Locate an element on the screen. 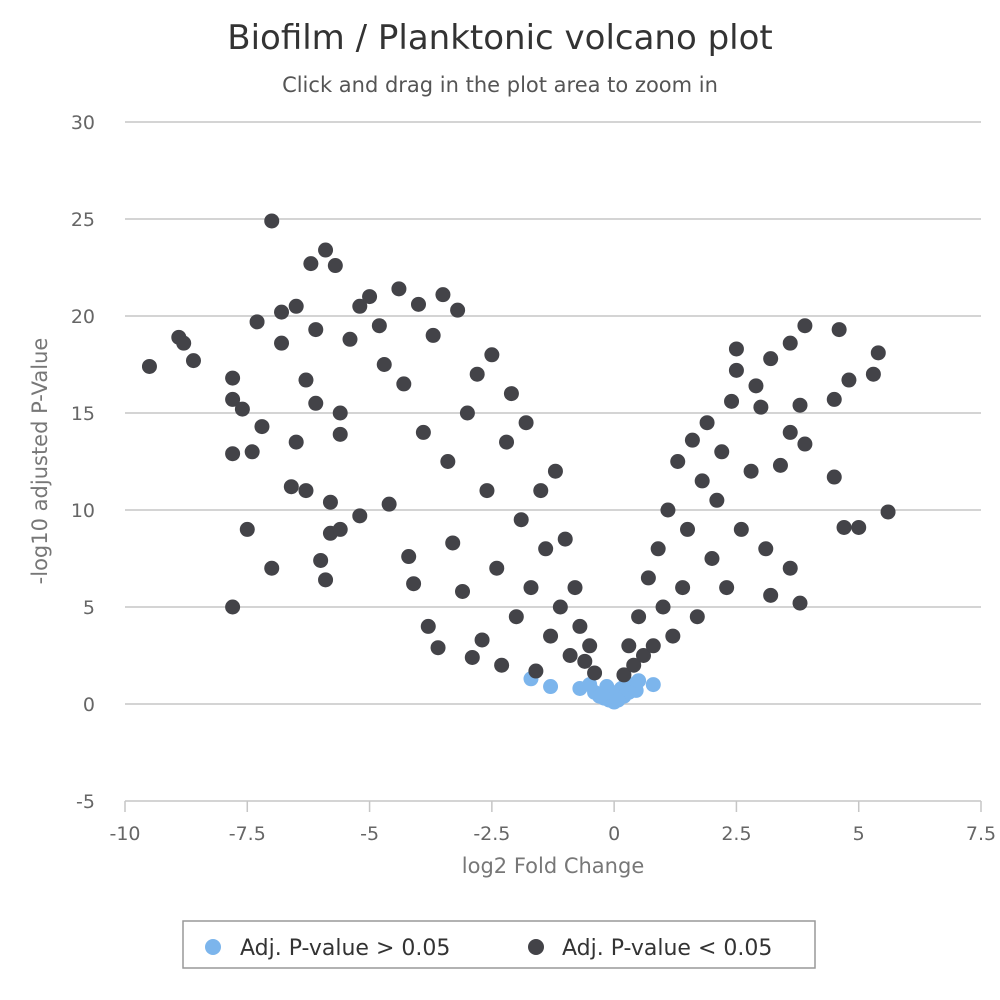  legend-marker-significant is located at coordinates (536, 947).